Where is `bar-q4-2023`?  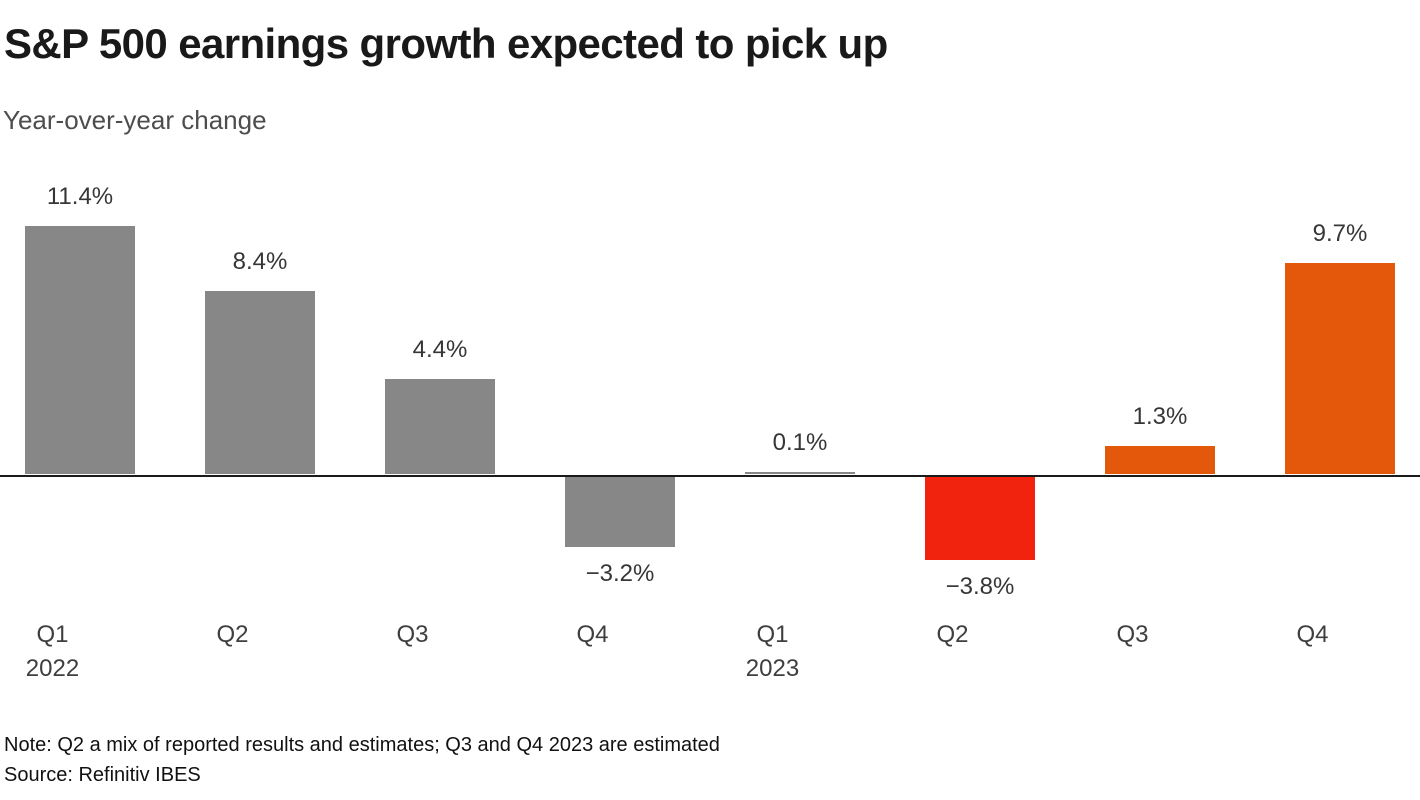
bar-q4-2023 is located at coordinates (1340, 369).